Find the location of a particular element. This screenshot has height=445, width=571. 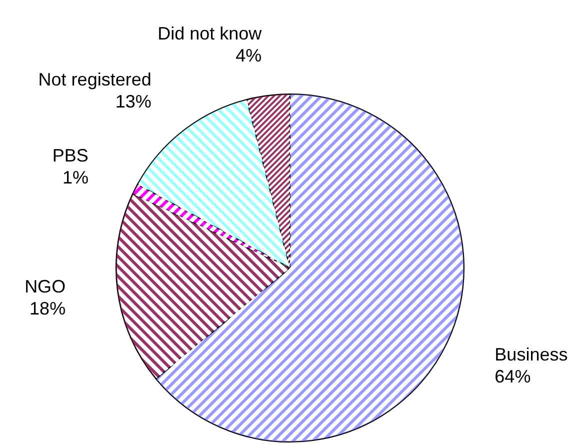

slice-label: NGO is located at coordinates (45, 286).